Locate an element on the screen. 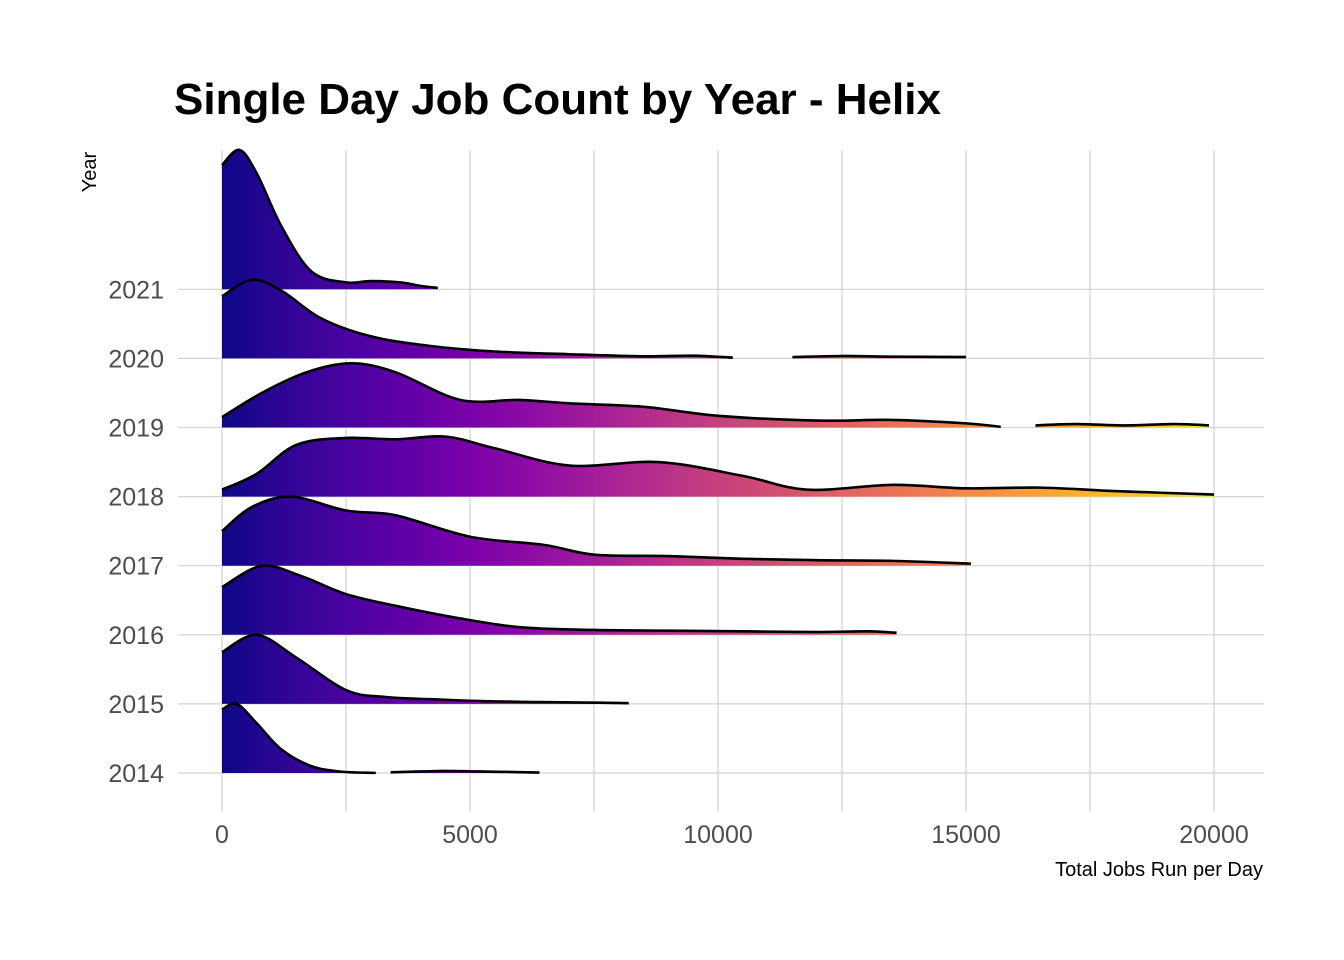 The width and height of the screenshot is (1344, 960). y-tick-label-2015: 2015 is located at coordinates (136, 705).